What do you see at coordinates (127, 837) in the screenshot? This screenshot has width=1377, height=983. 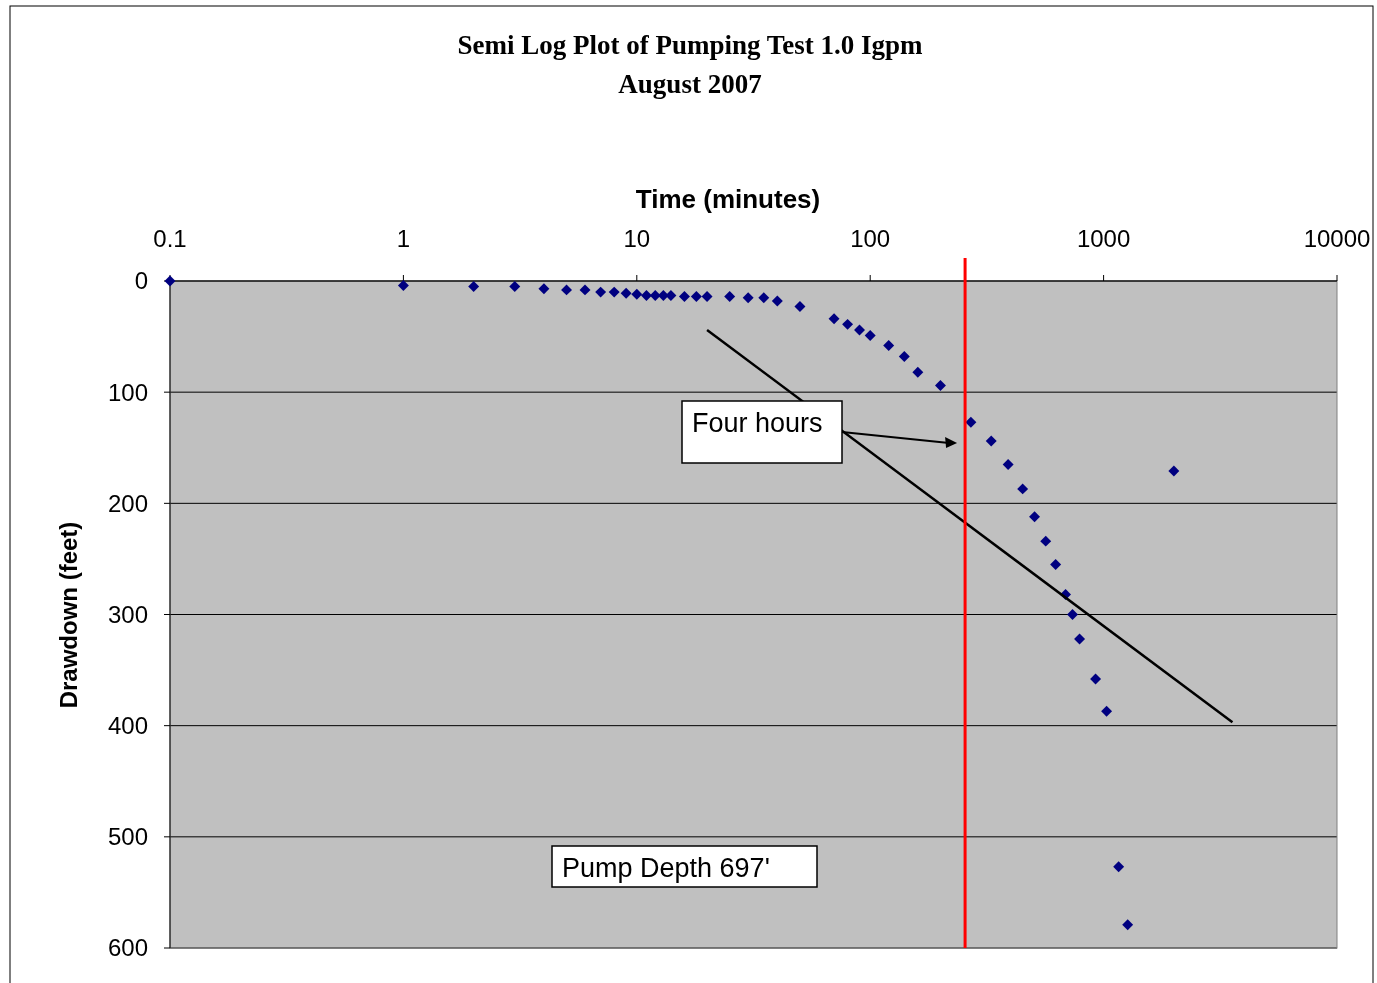 I see `y-tick-label: 500` at bounding box center [127, 837].